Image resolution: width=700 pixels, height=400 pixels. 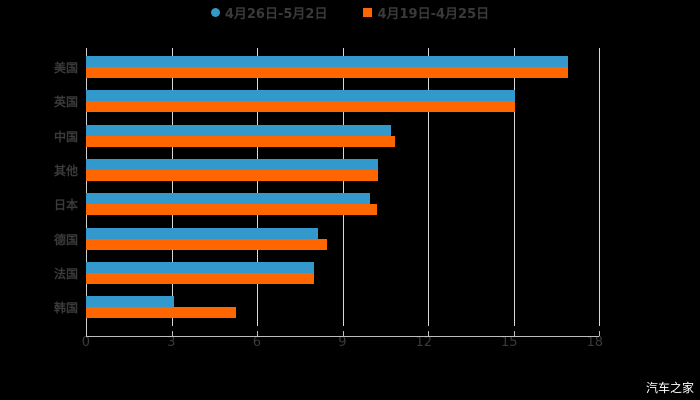 What do you see at coordinates (65, 136) in the screenshot?
I see `category-label: 中国` at bounding box center [65, 136].